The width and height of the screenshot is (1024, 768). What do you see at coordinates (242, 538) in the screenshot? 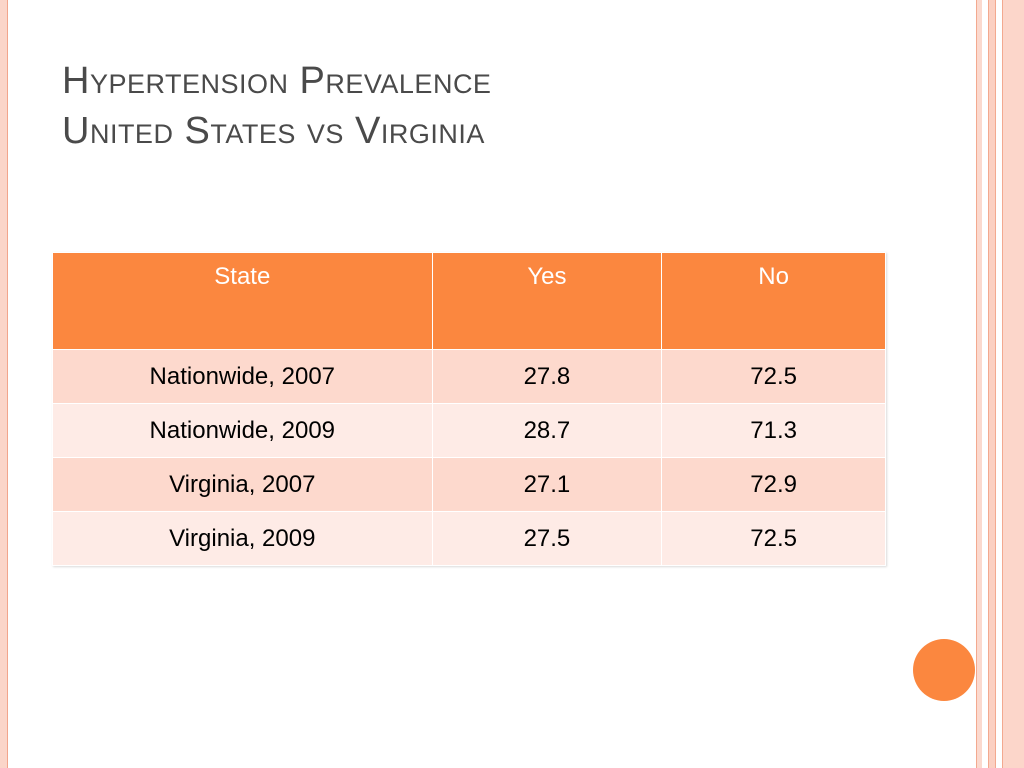
I see `cell-state: Virginia, 2009` at bounding box center [242, 538].